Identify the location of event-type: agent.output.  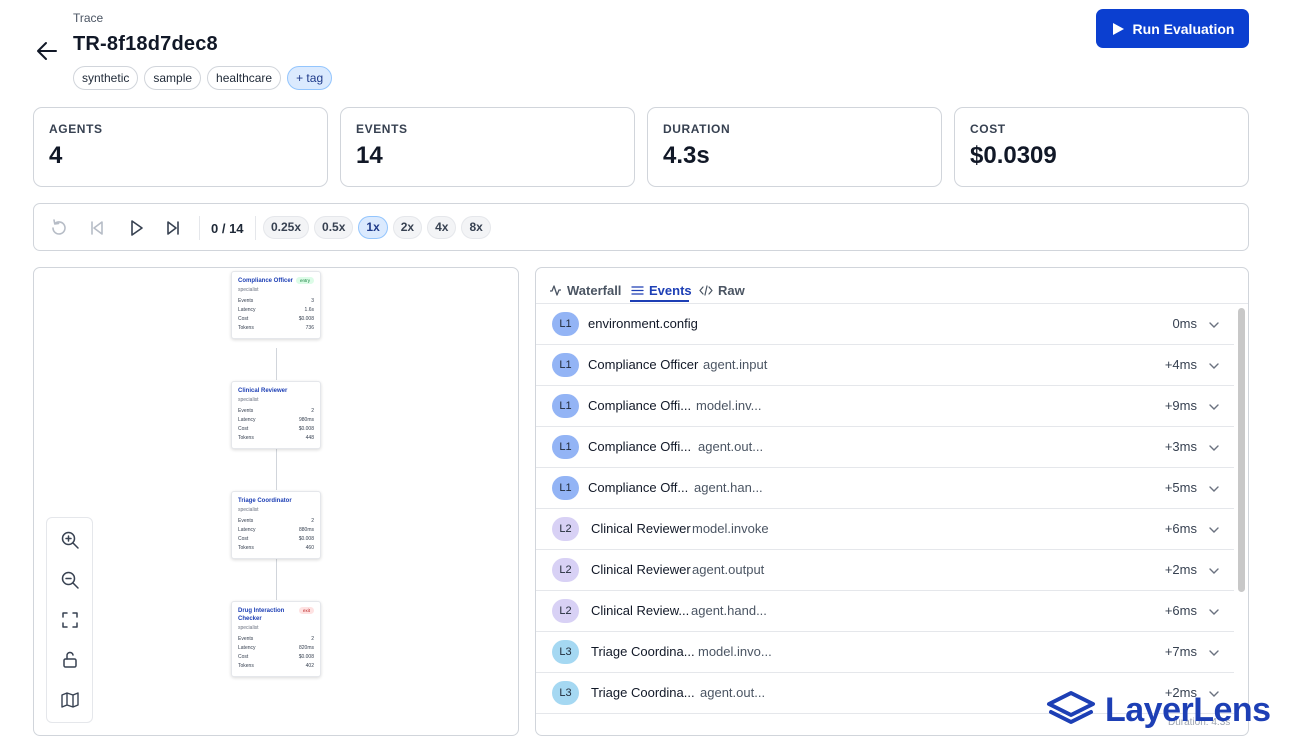
(728, 569).